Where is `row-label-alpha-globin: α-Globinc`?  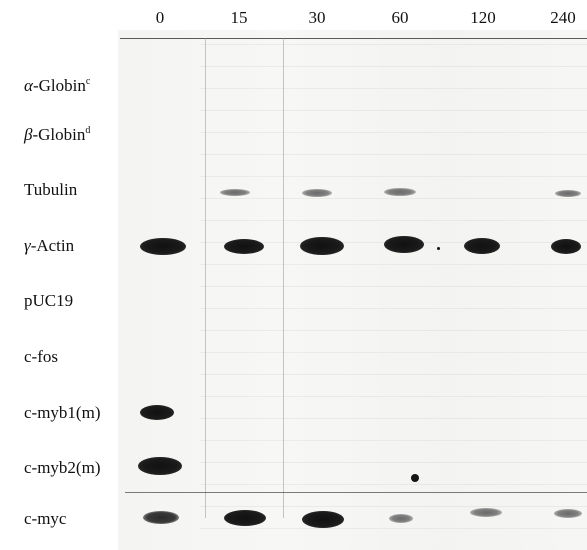 row-label-alpha-globin: α-Globinc is located at coordinates (57, 85).